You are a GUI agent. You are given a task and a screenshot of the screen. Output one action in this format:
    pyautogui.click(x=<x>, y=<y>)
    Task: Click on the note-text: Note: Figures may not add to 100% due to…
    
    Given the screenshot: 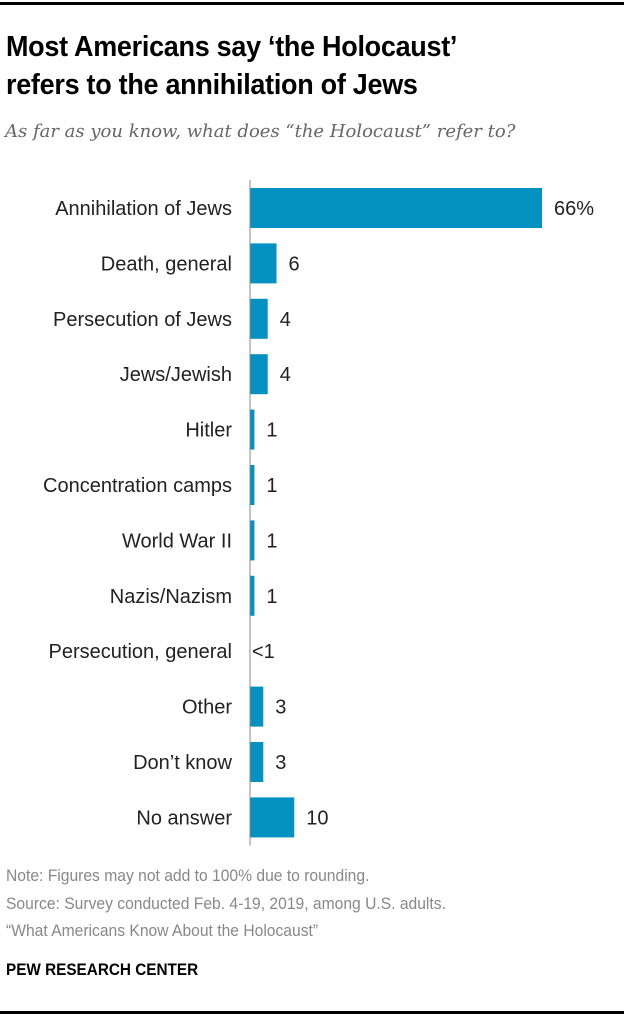 What is the action you would take?
    pyautogui.click(x=188, y=875)
    